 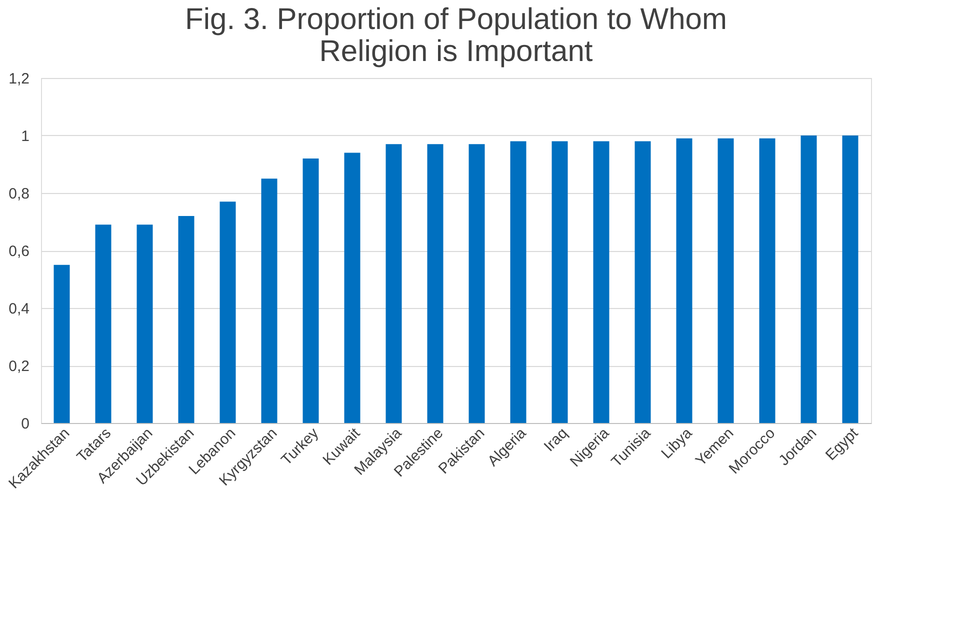 I want to click on y-tick-label: 0,6, so click(x=19, y=251).